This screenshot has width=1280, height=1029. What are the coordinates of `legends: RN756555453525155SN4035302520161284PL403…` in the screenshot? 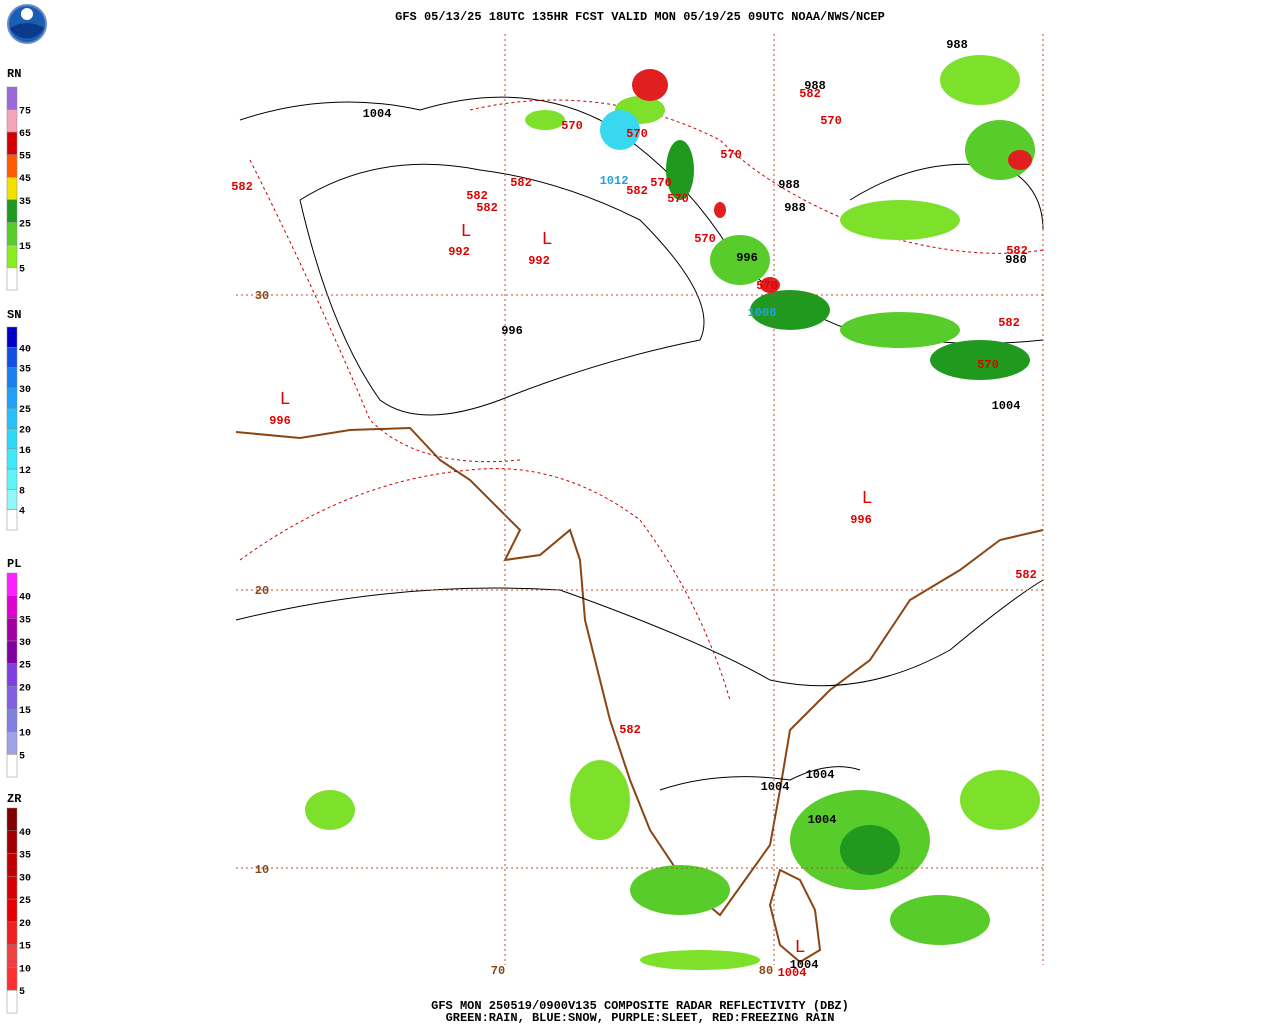 It's located at (18, 540).